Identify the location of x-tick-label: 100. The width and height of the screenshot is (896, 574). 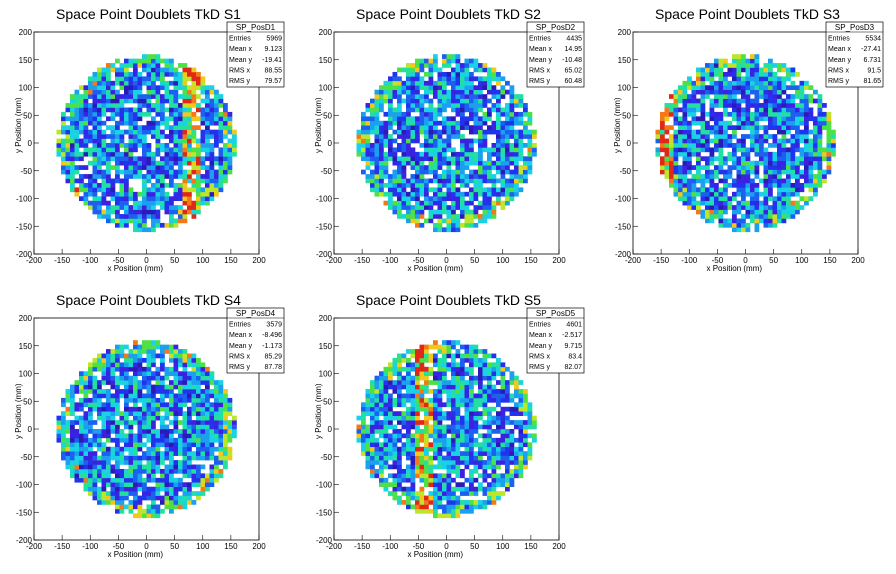
(203, 260).